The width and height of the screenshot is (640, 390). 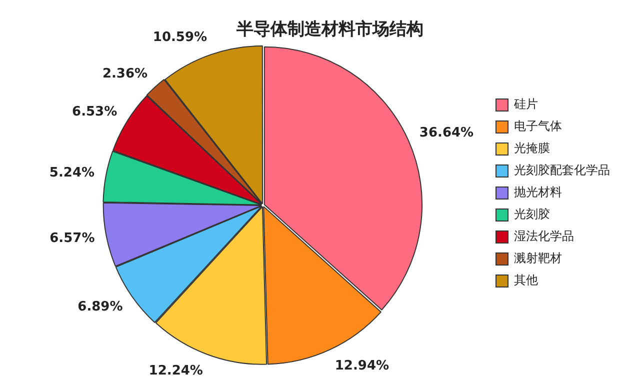 What do you see at coordinates (72, 172) in the screenshot?
I see `data-label: 5.24%` at bounding box center [72, 172].